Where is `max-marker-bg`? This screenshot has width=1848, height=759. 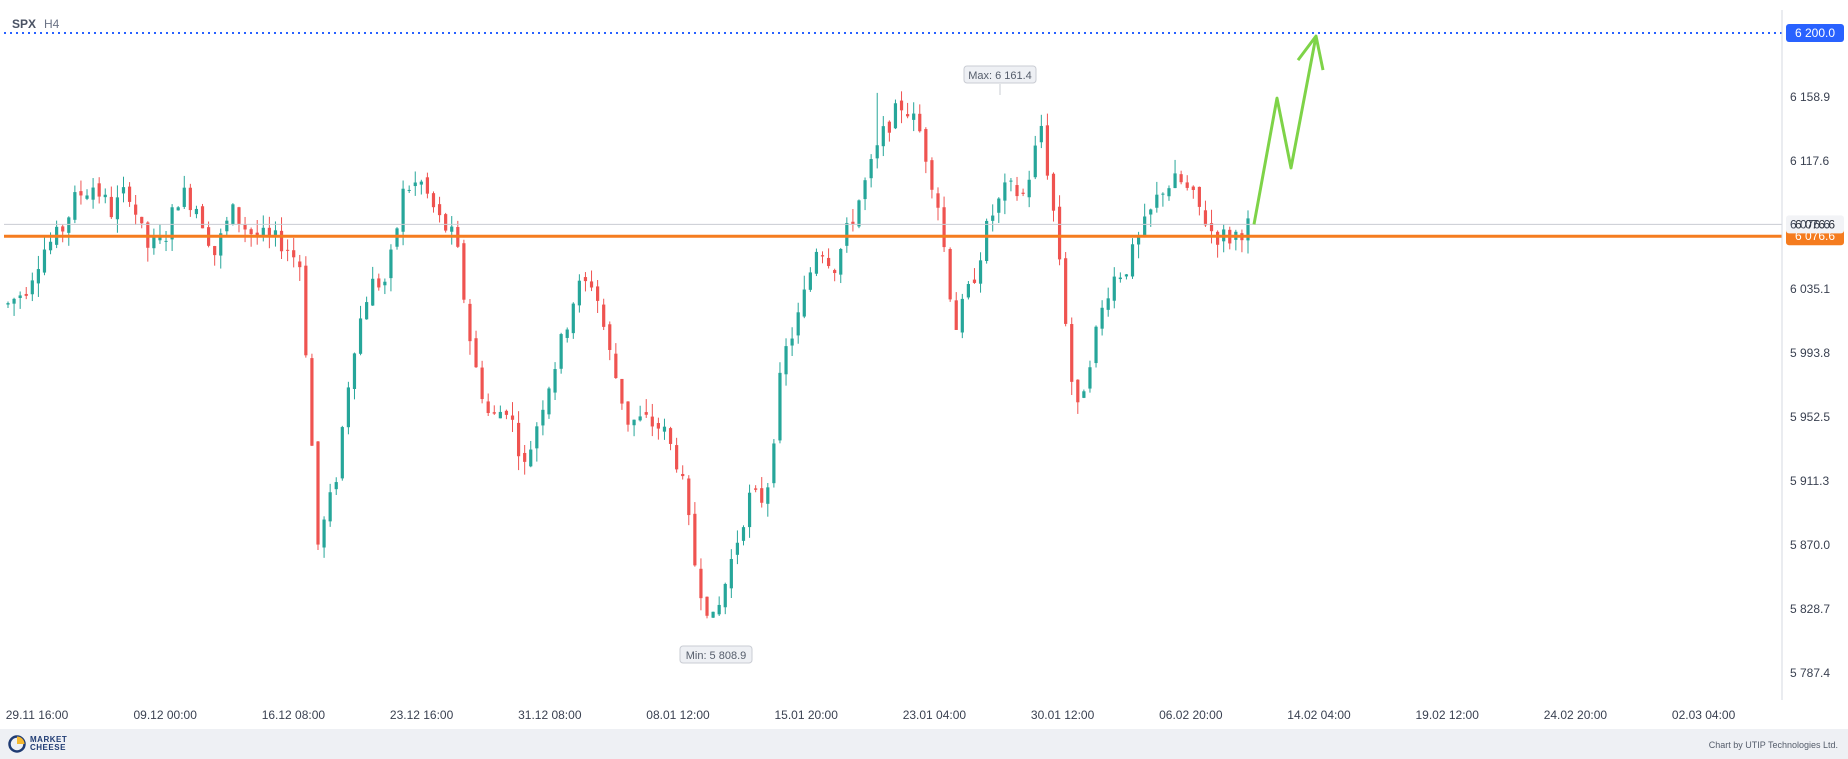
max-marker-bg is located at coordinates (1000, 74).